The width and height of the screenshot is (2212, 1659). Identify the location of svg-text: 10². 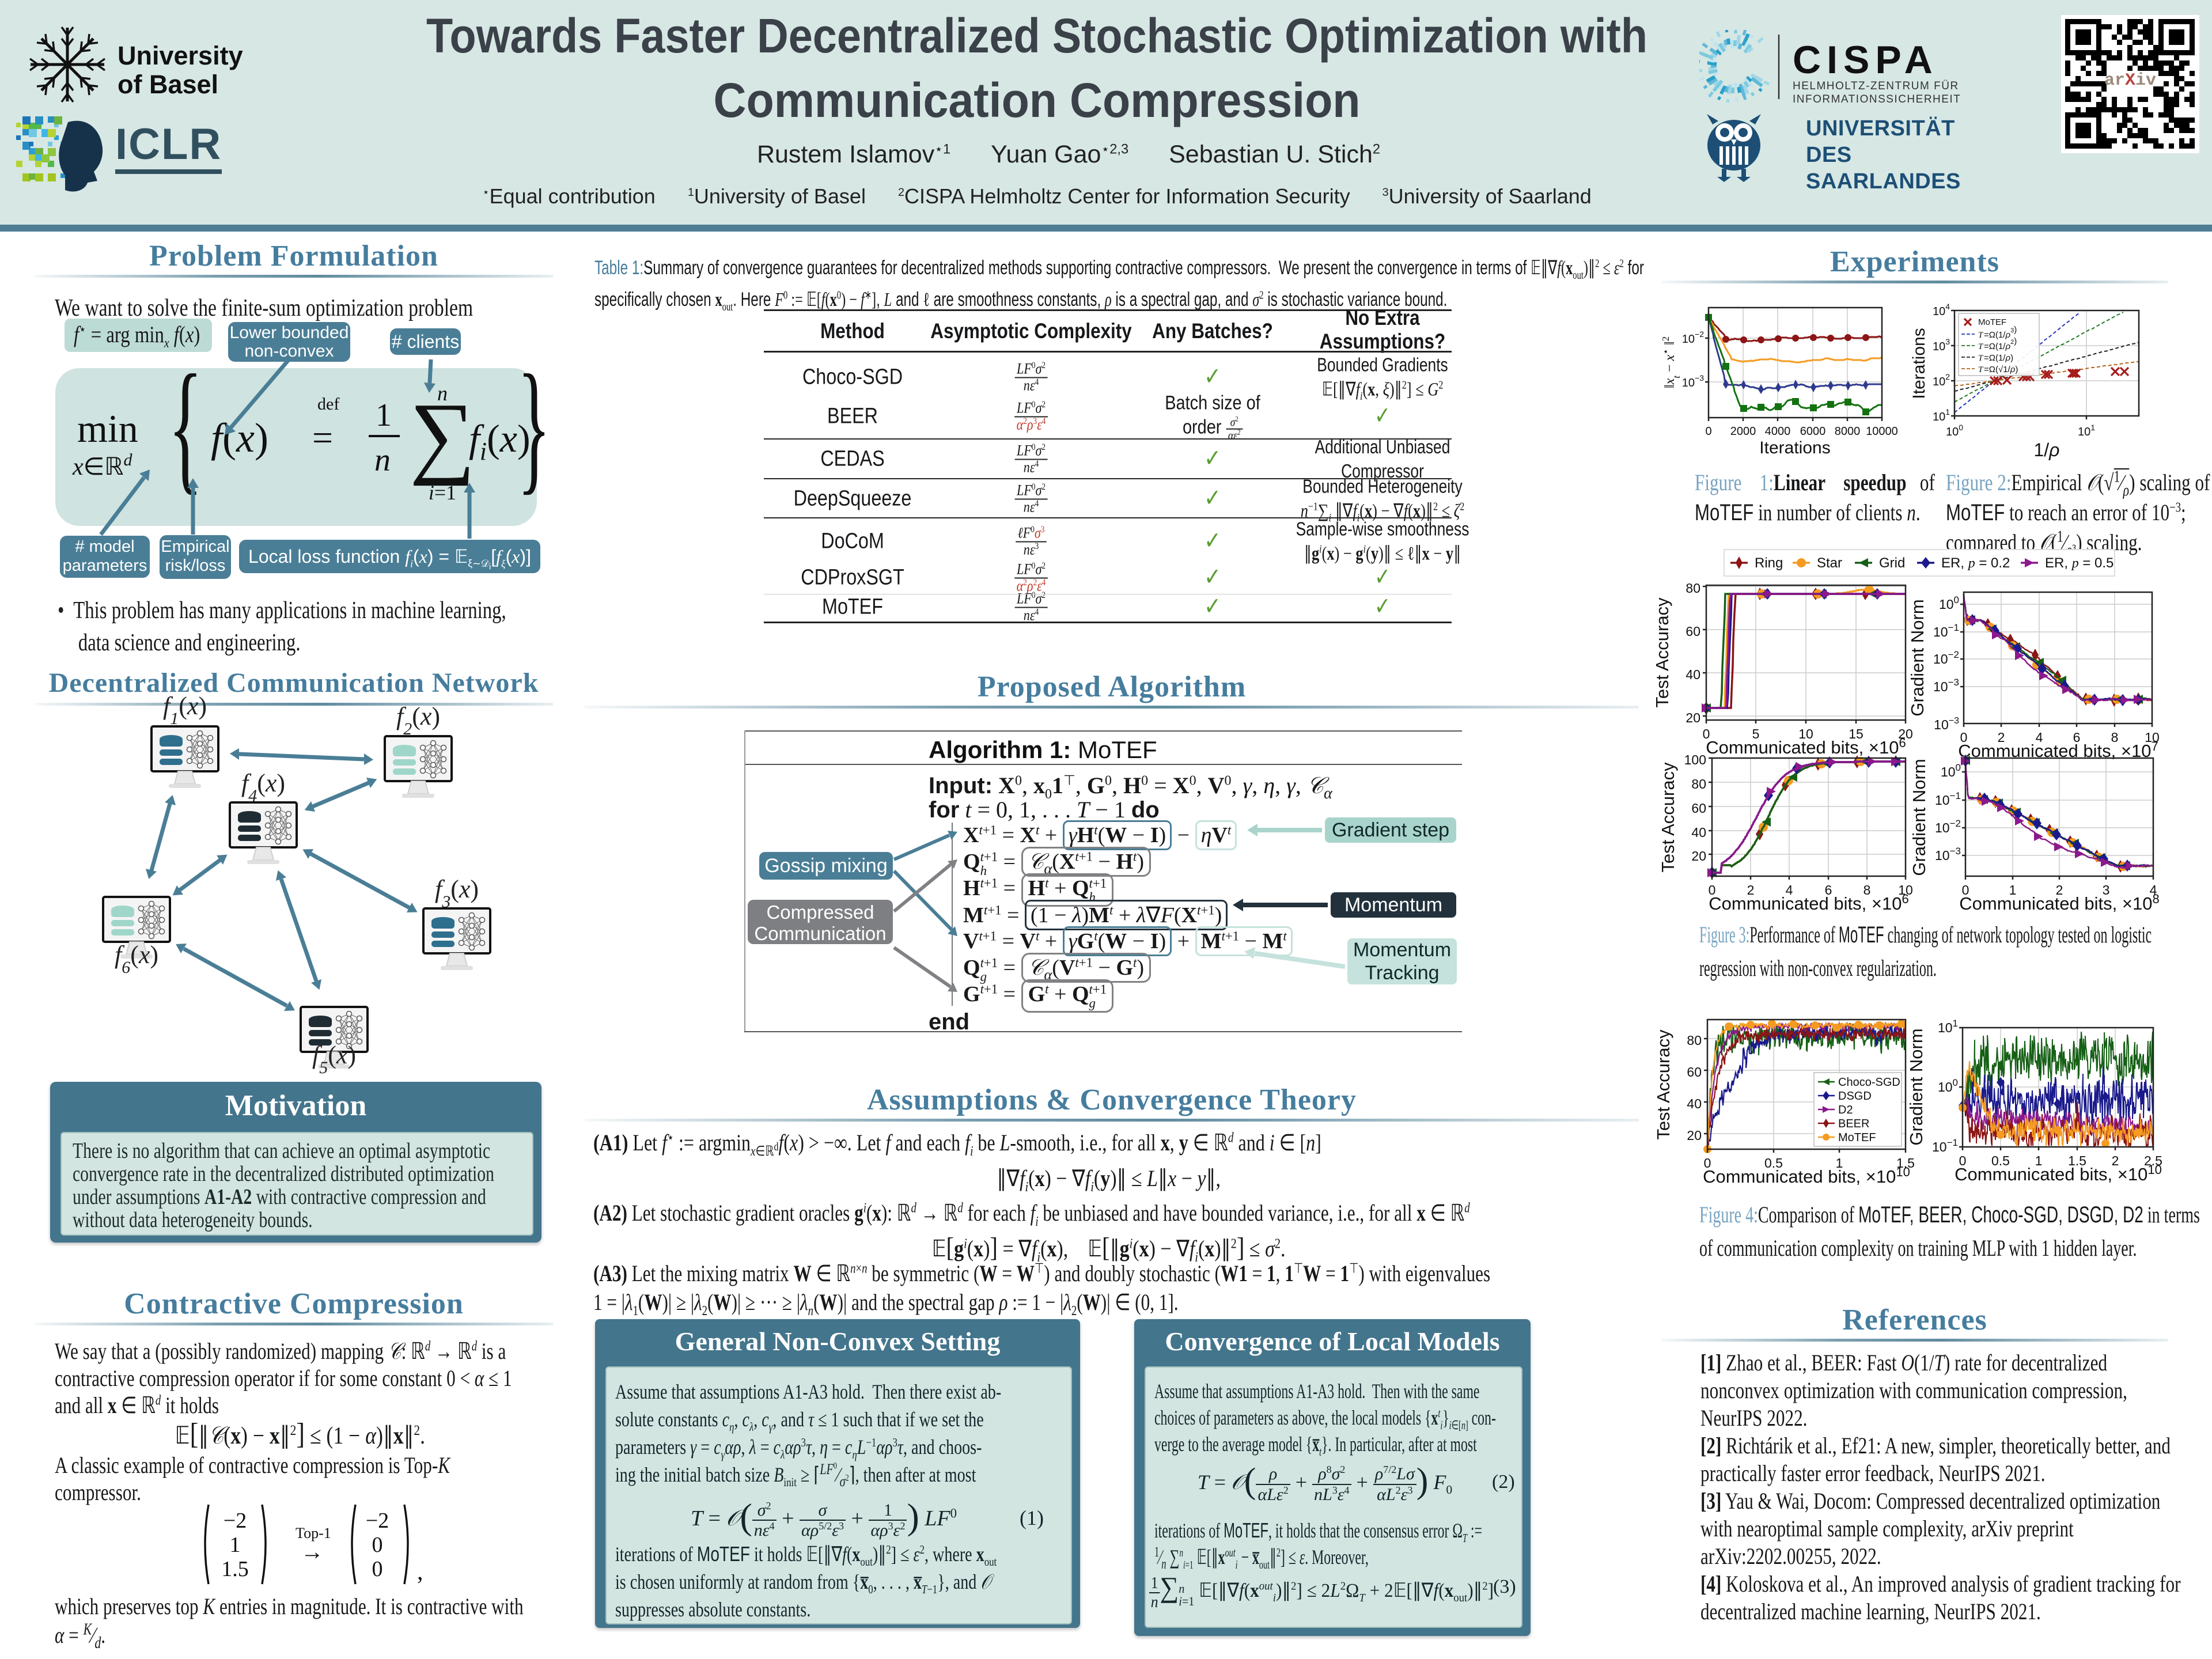
(1941, 380).